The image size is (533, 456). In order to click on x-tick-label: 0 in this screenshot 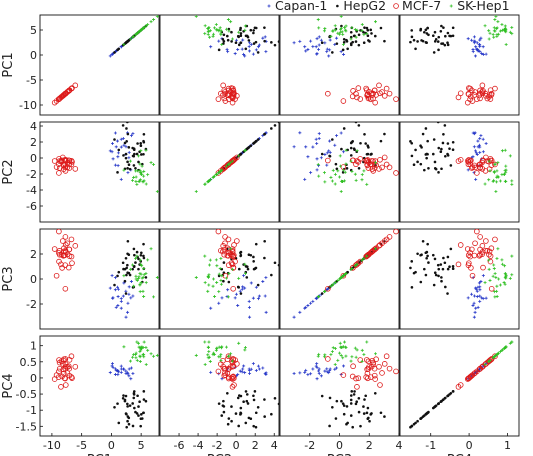, I will do `click(469, 445)`.